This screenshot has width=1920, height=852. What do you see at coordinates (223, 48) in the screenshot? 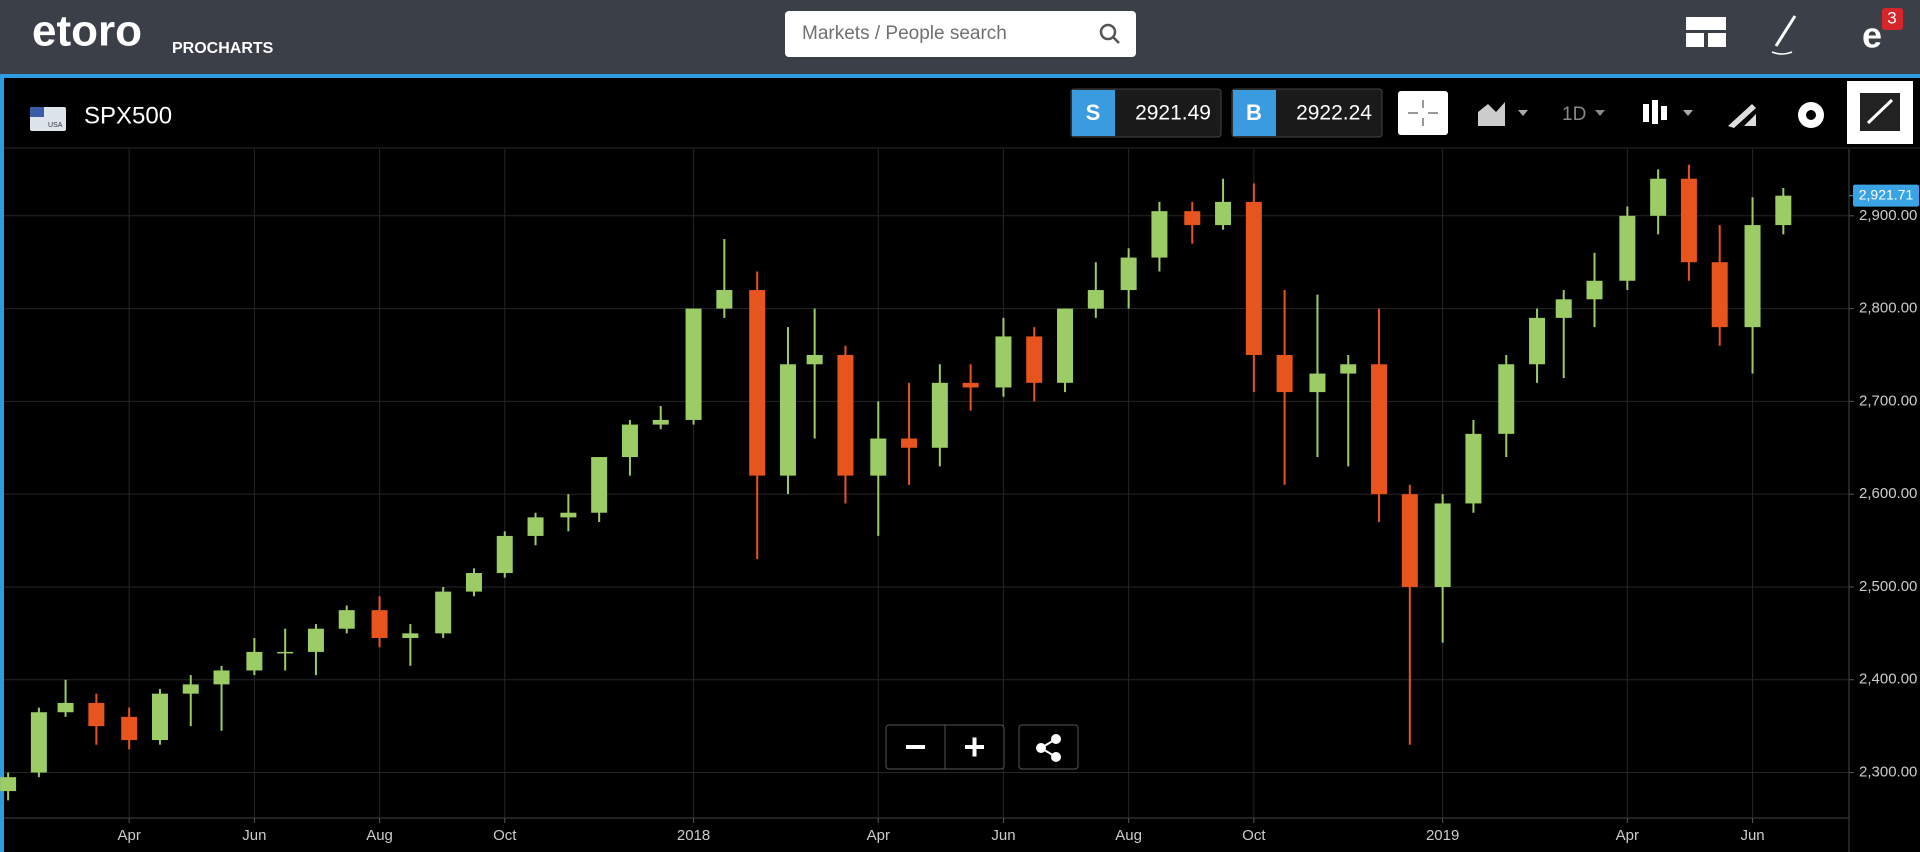
I see `product-name: PROCHARTS` at bounding box center [223, 48].